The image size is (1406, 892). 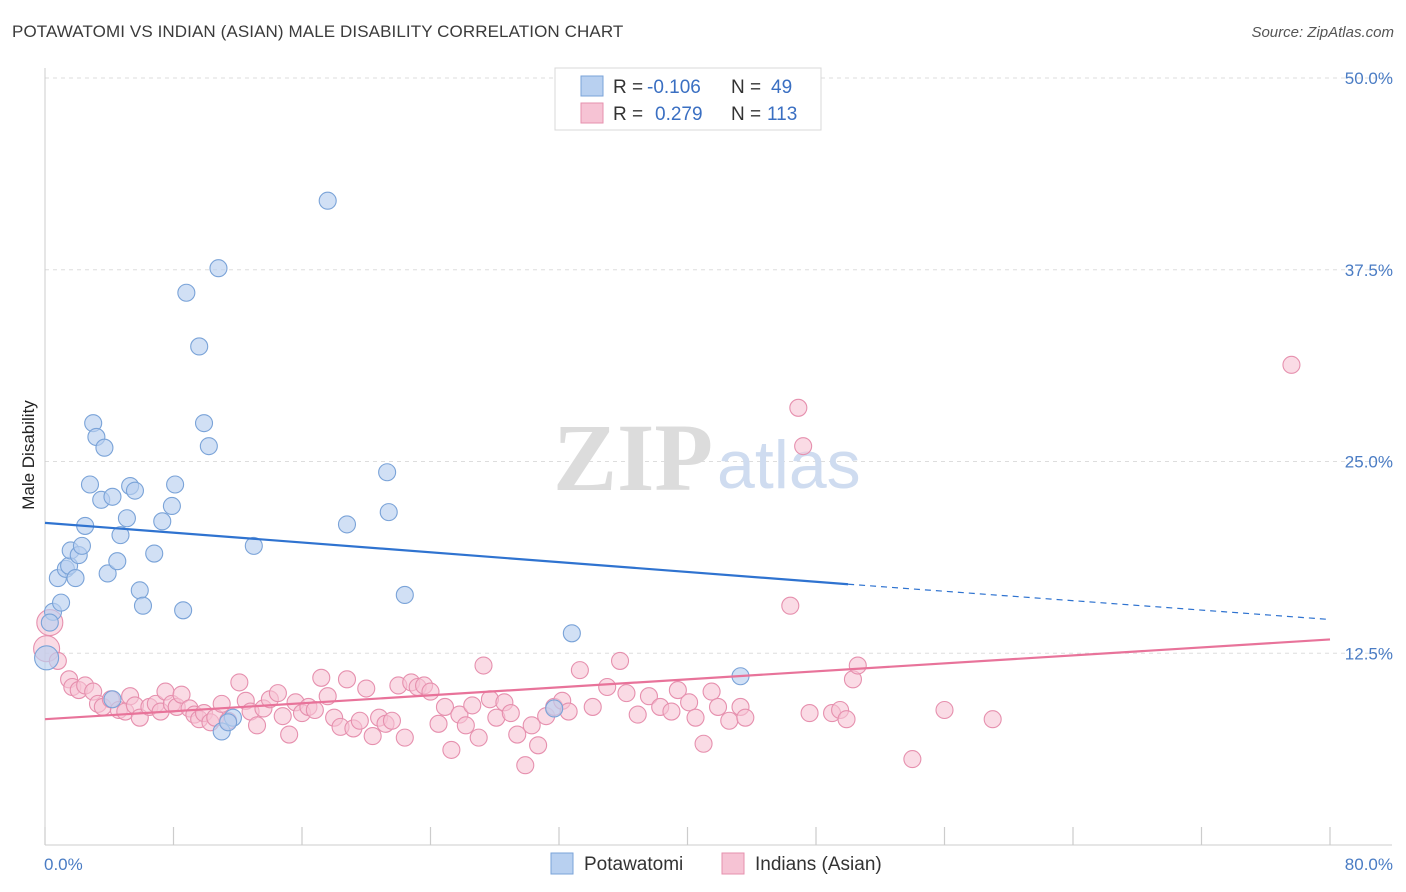 I want to click on x-tick-labels: 0.0% 80.0%, so click(x=718, y=864).